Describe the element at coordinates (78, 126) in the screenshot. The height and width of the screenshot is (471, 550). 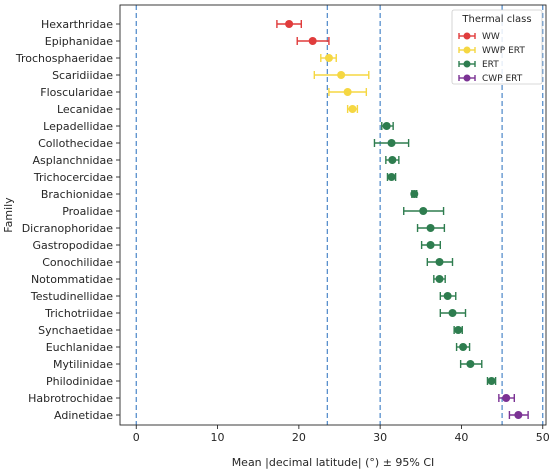
I see `y-tick-label: Lepadellidae` at that location.